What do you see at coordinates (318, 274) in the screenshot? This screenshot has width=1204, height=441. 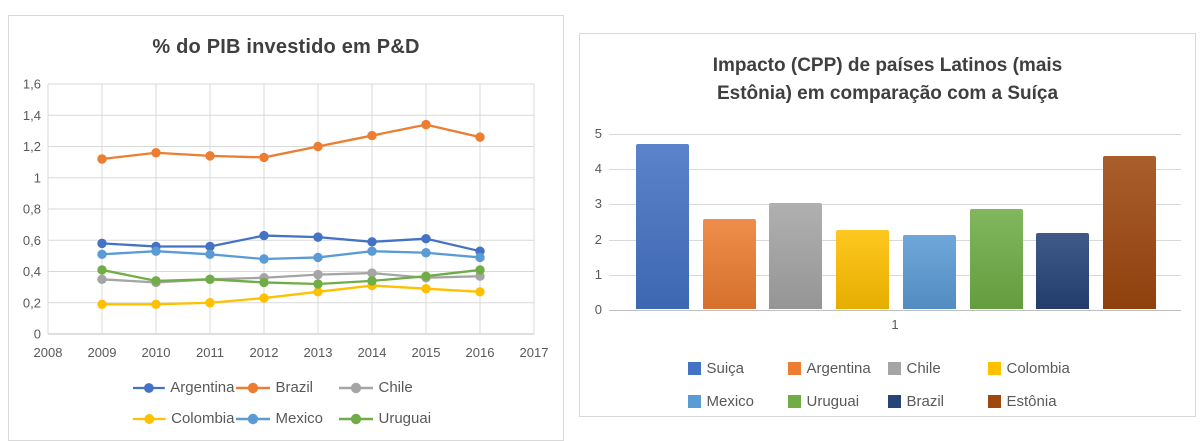 I see `marker-chile-2013` at bounding box center [318, 274].